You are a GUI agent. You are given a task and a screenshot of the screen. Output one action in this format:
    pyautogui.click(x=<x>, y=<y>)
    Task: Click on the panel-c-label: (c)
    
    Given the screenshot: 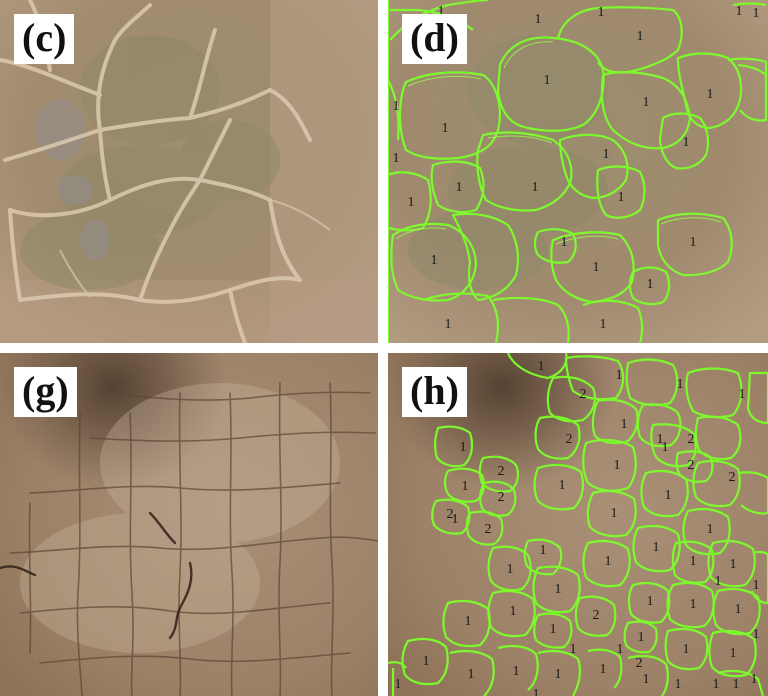 What is the action you would take?
    pyautogui.click(x=44, y=39)
    